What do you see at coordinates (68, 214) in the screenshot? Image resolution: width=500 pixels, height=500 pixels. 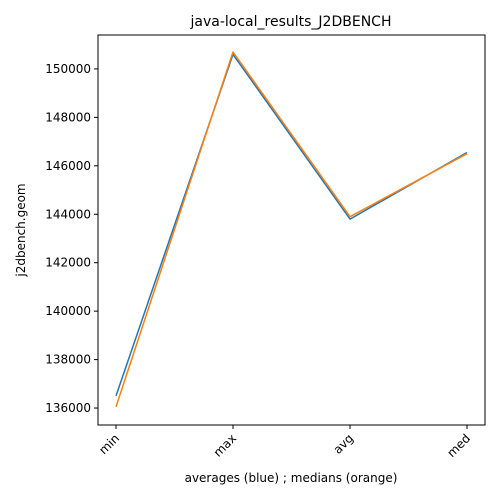 I see `y-tick-label: 144000` at bounding box center [68, 214].